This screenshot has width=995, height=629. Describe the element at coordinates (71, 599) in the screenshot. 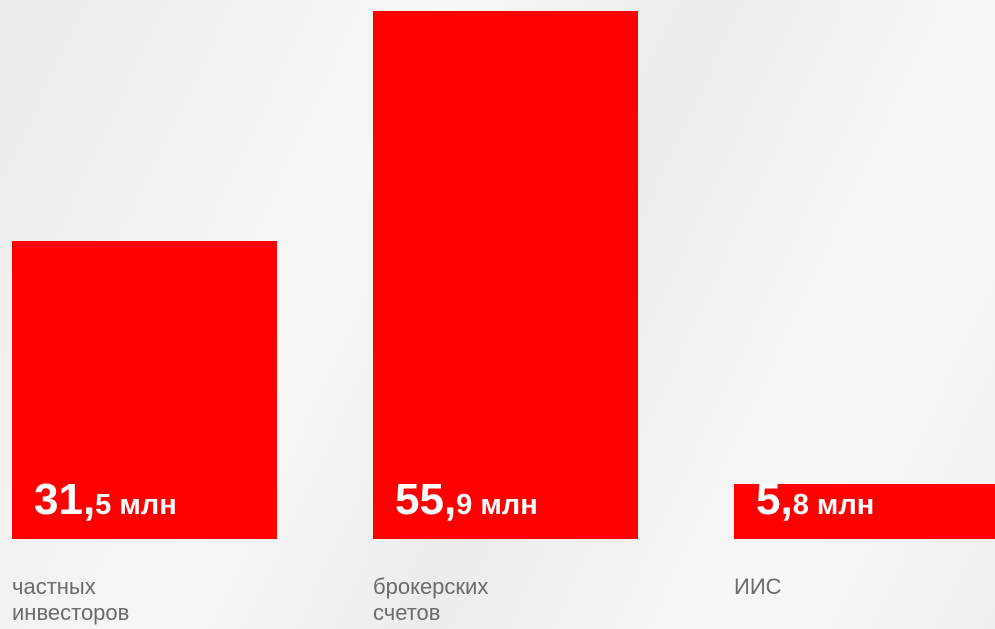

I see `category-label: частных инвесторов` at that location.